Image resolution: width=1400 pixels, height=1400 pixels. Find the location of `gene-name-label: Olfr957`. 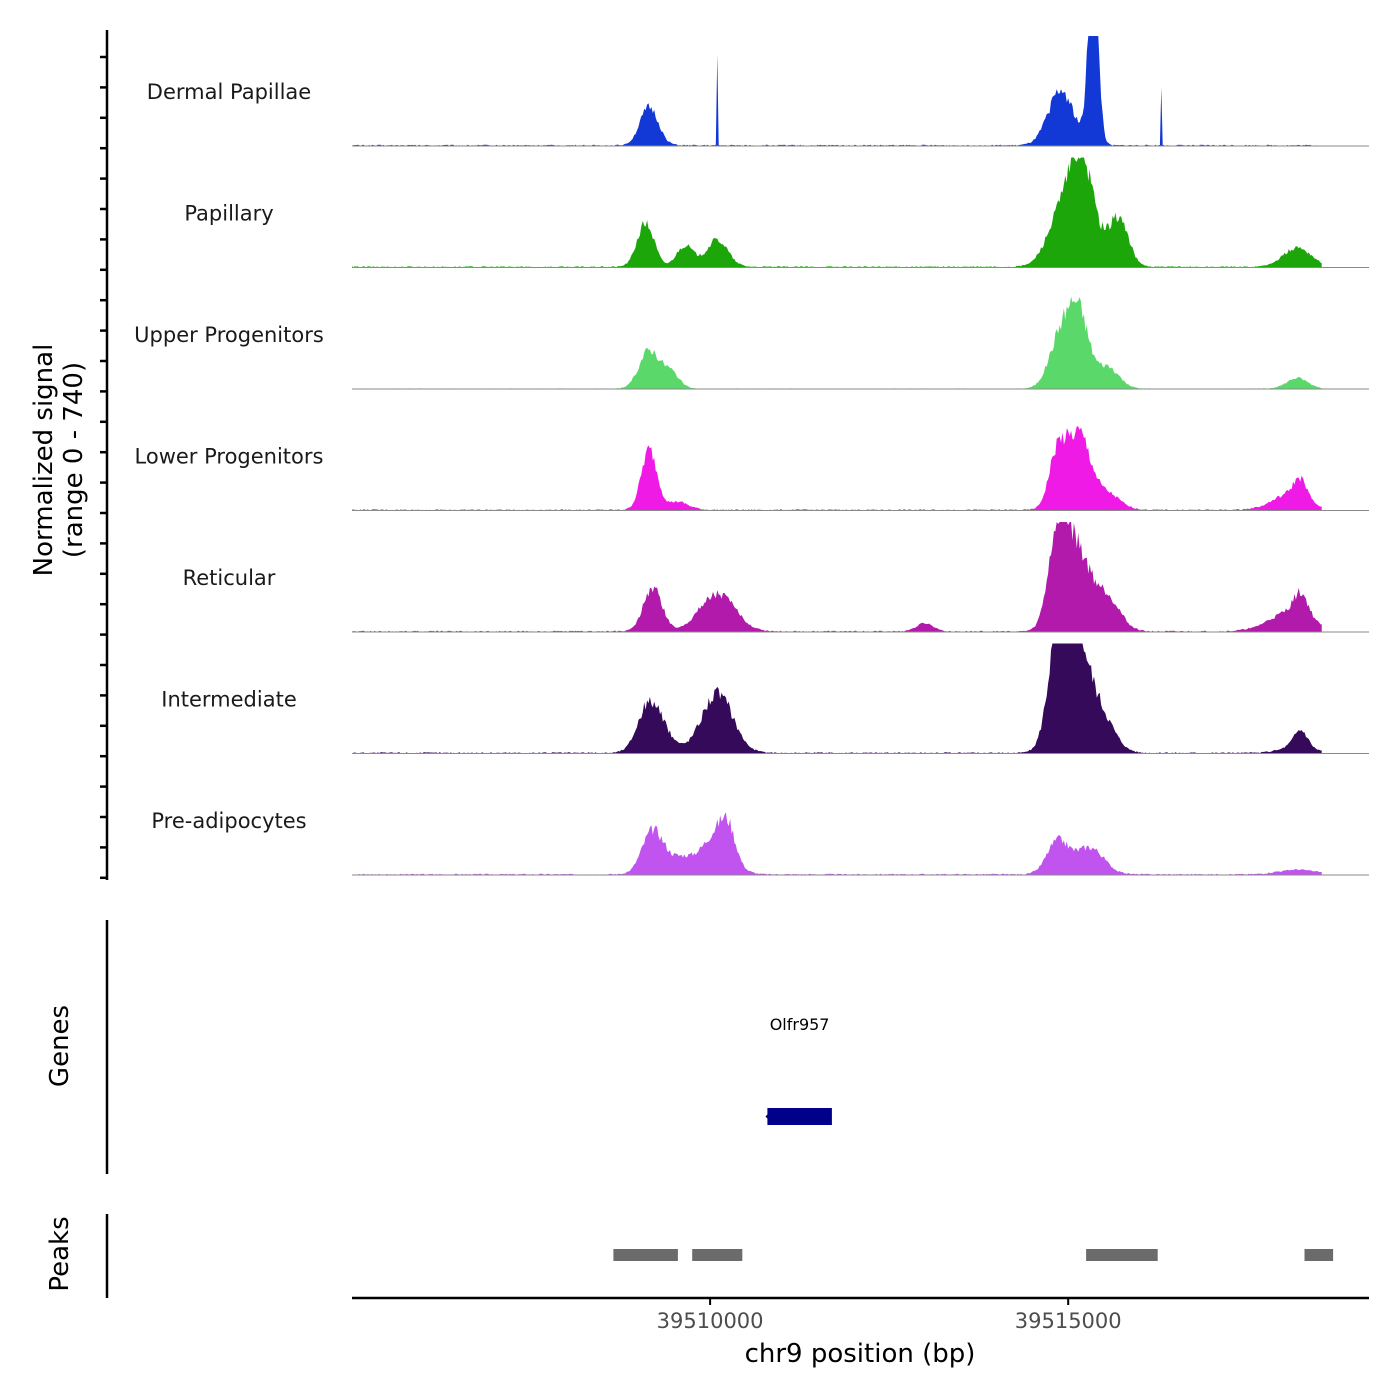

gene-name-label: Olfr957 is located at coordinates (800, 1024).